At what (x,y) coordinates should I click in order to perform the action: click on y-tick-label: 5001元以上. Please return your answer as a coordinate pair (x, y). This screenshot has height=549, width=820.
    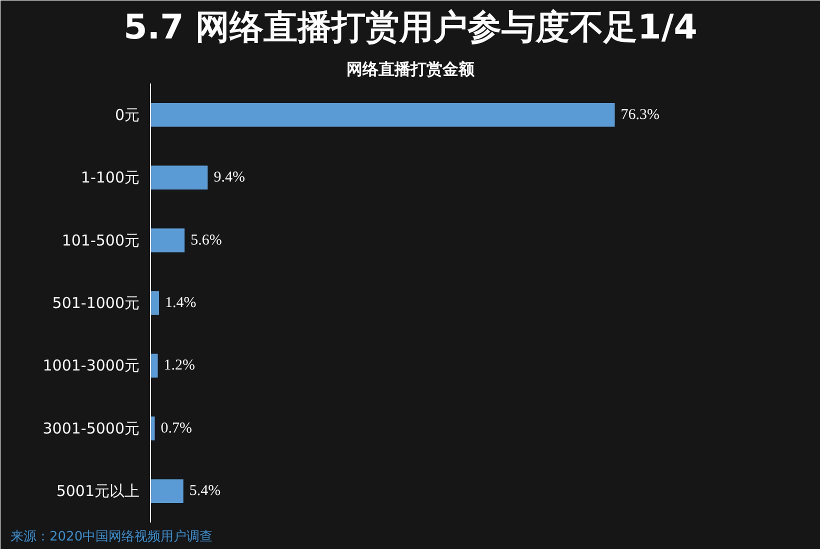
    Looking at the image, I should click on (98, 491).